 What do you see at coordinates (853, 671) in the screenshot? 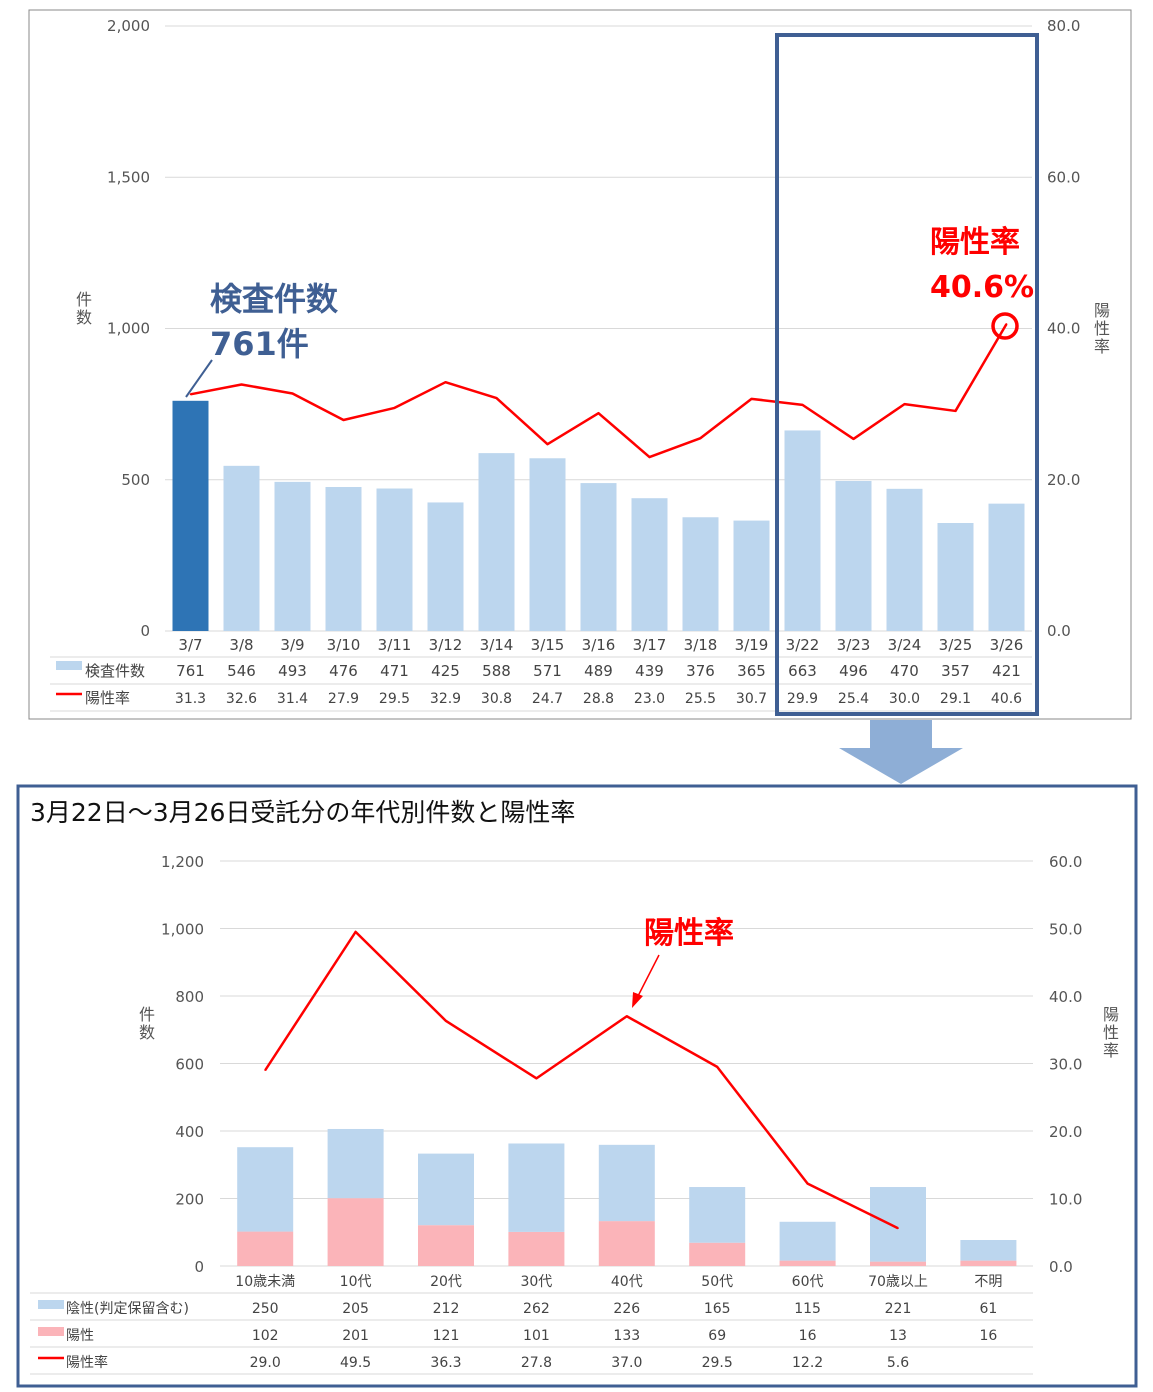
I see `chart1-table-tests-cell: 496` at bounding box center [853, 671].